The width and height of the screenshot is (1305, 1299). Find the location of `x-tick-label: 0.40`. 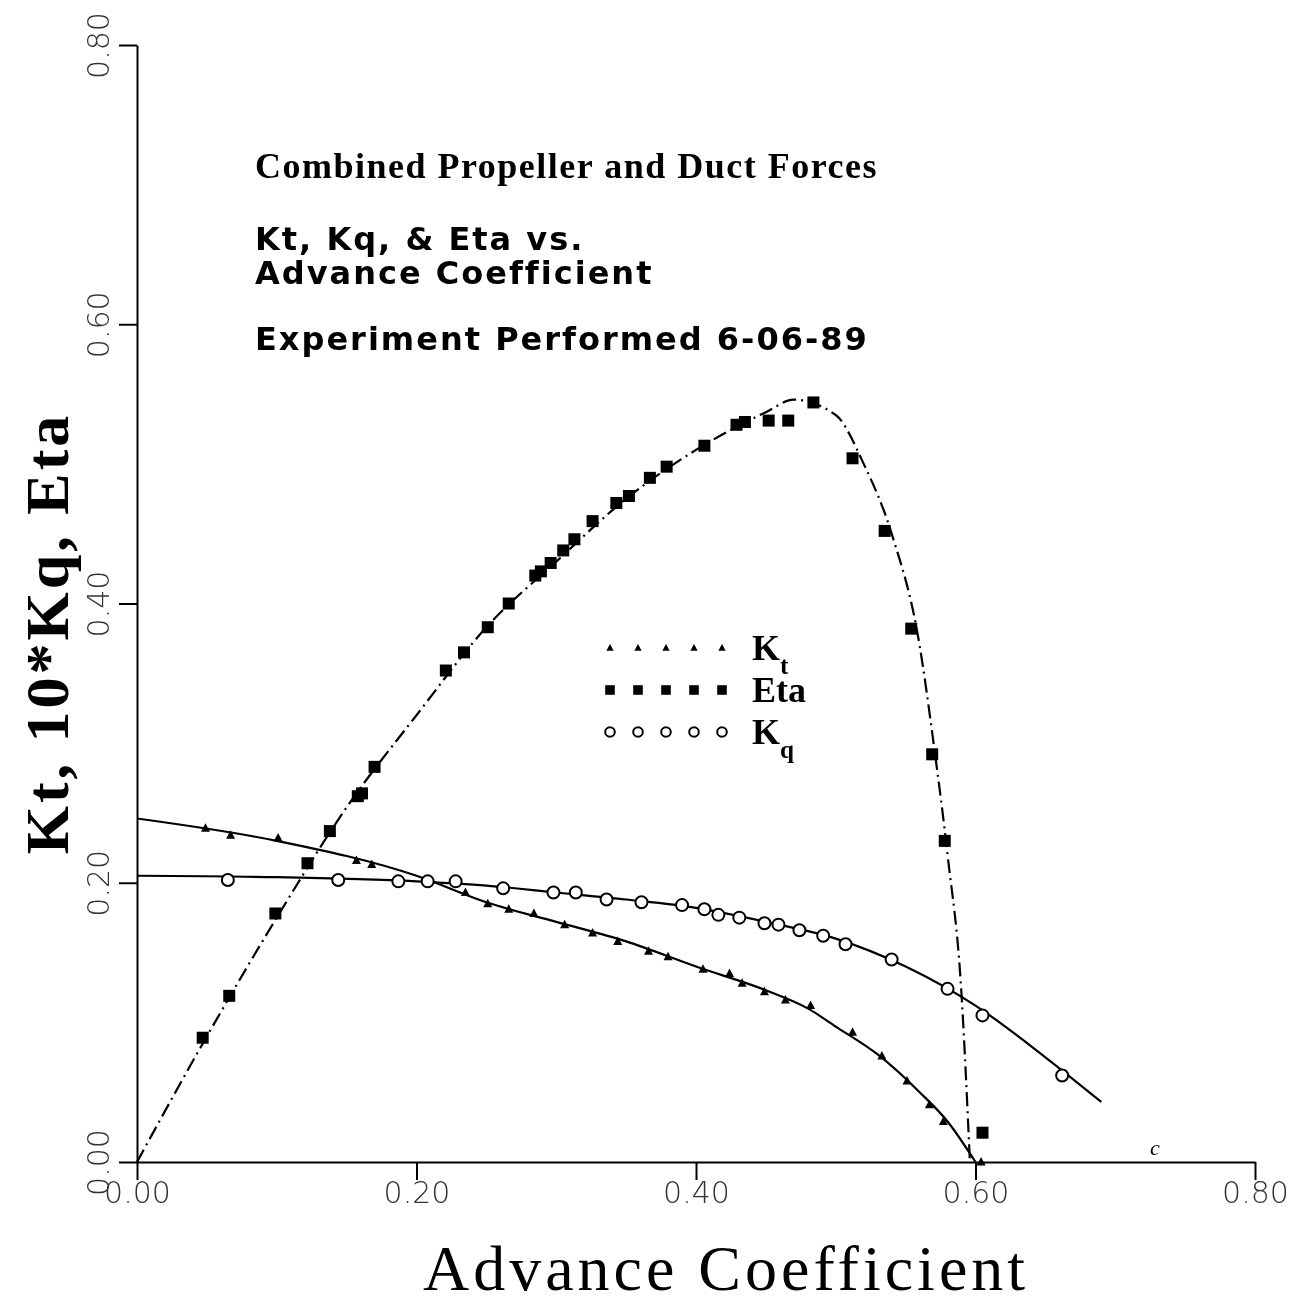

x-tick-label: 0.40 is located at coordinates (696, 1193).